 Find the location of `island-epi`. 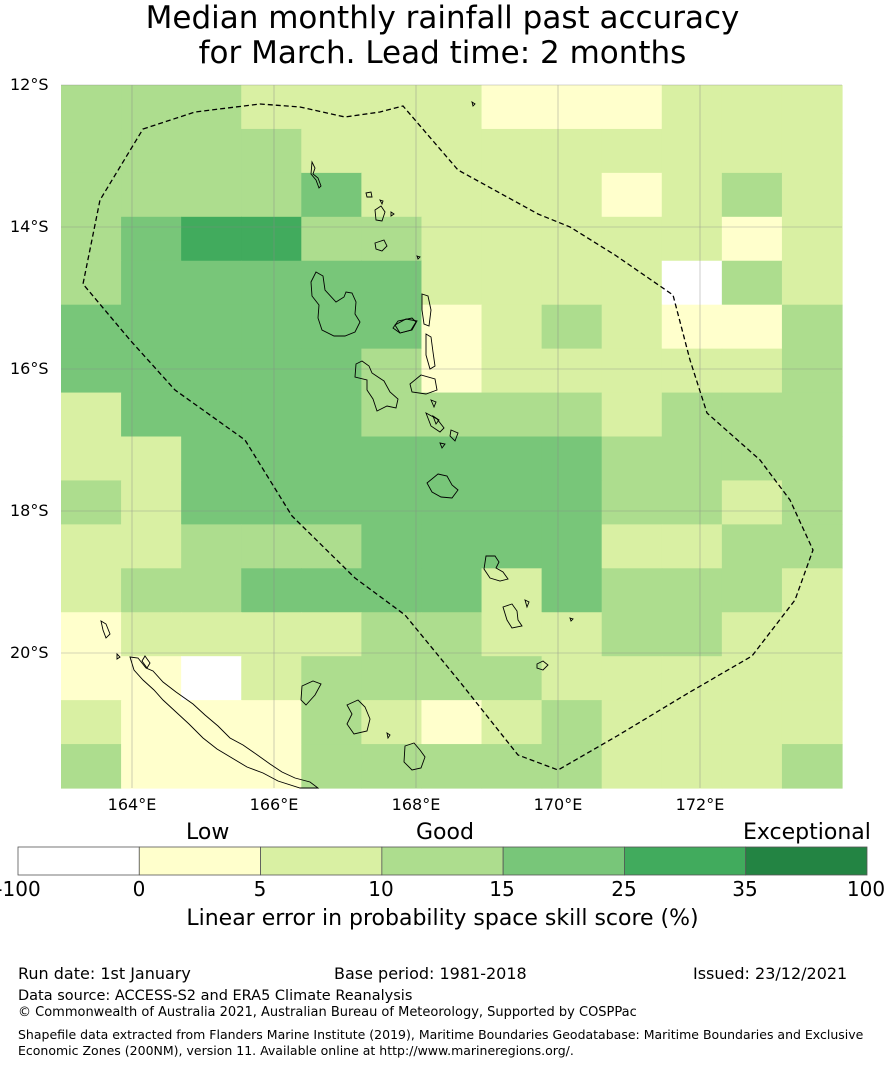

island-epi is located at coordinates (435, 422).